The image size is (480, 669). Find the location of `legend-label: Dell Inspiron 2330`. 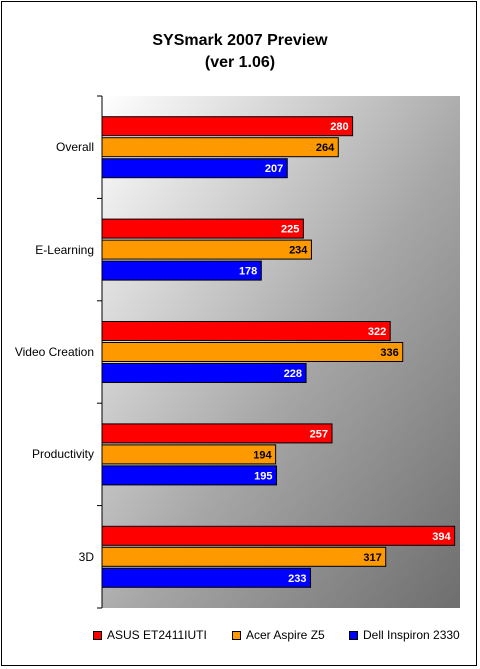

legend-label: Dell Inspiron 2330 is located at coordinates (411, 635).